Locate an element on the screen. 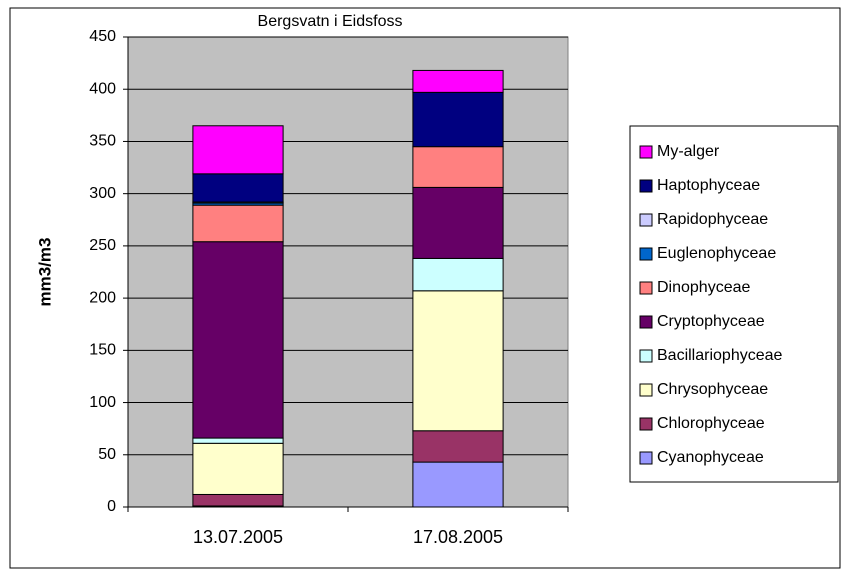  y-tick-label: 100 is located at coordinates (102, 402).